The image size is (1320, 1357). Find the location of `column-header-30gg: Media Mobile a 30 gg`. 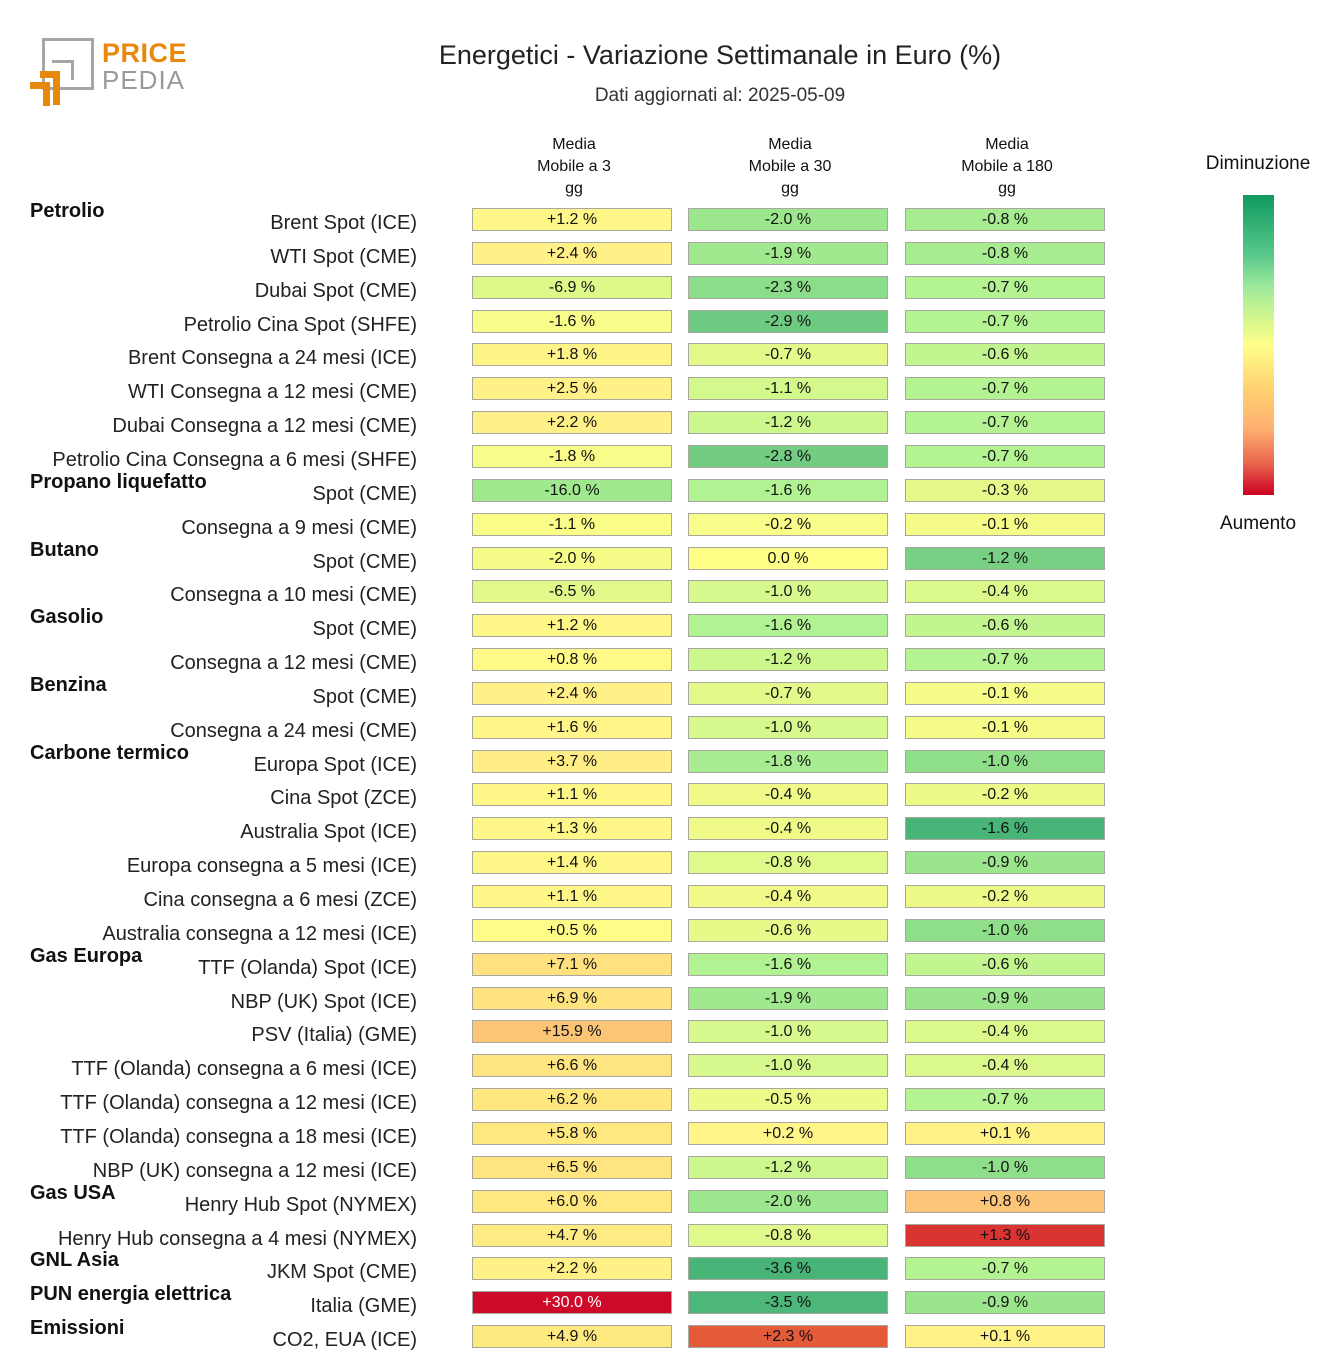

column-header-30gg: Media Mobile a 30 gg is located at coordinates (790, 167).